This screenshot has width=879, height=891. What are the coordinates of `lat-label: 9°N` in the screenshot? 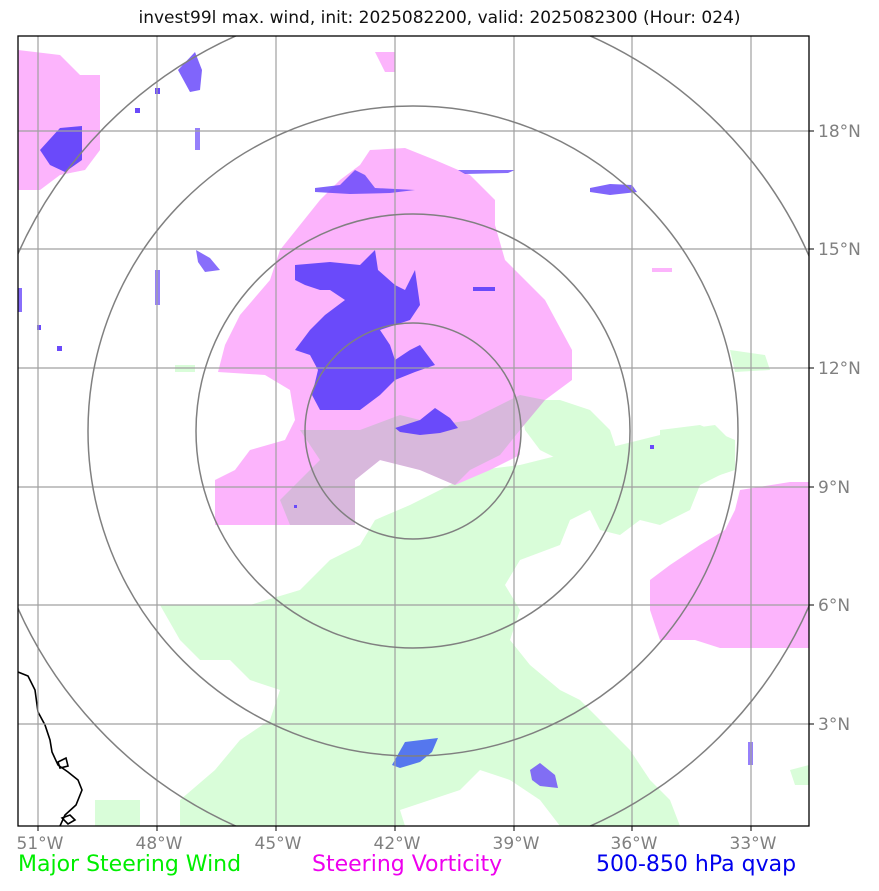 It's located at (834, 488).